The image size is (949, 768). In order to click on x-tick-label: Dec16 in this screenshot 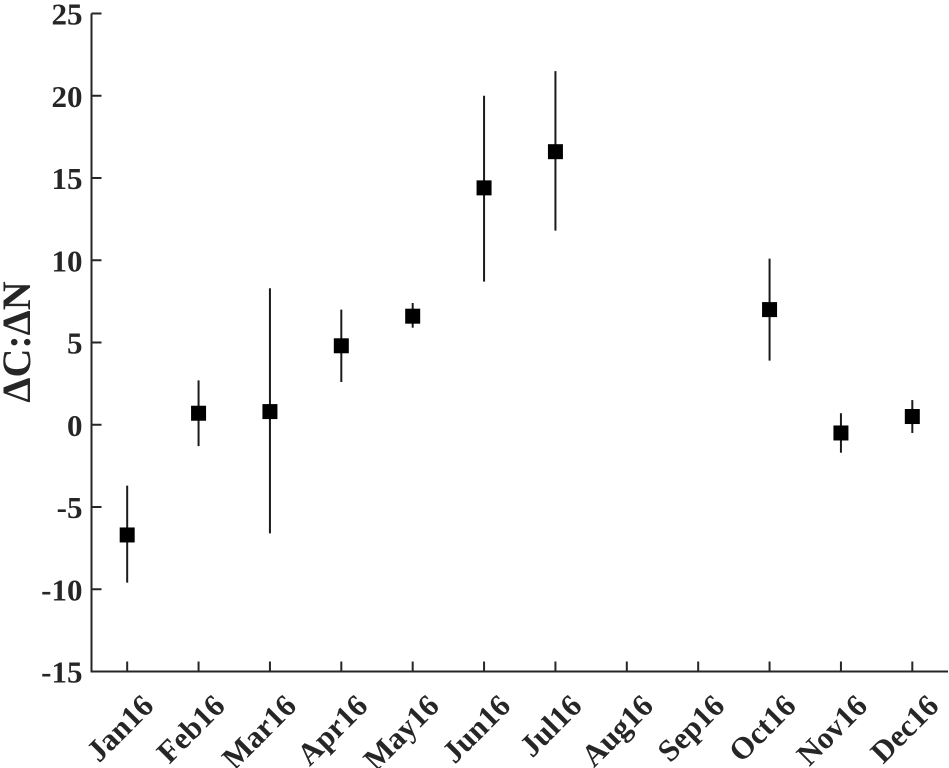, I will do `click(904, 728)`.